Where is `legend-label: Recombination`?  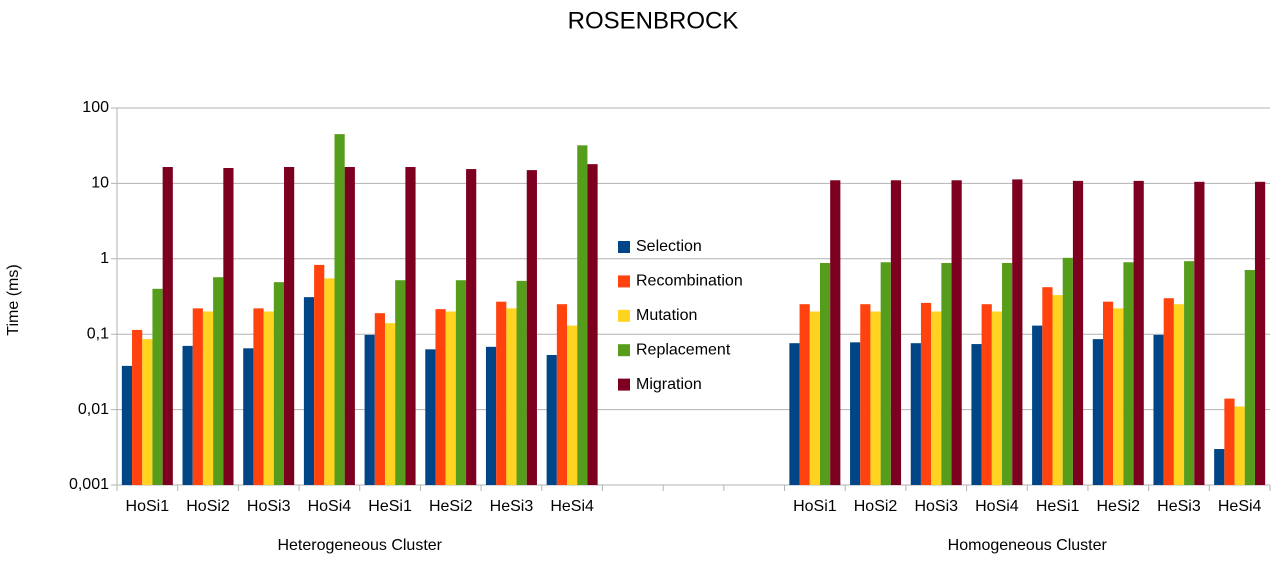
legend-label: Recombination is located at coordinates (689, 281).